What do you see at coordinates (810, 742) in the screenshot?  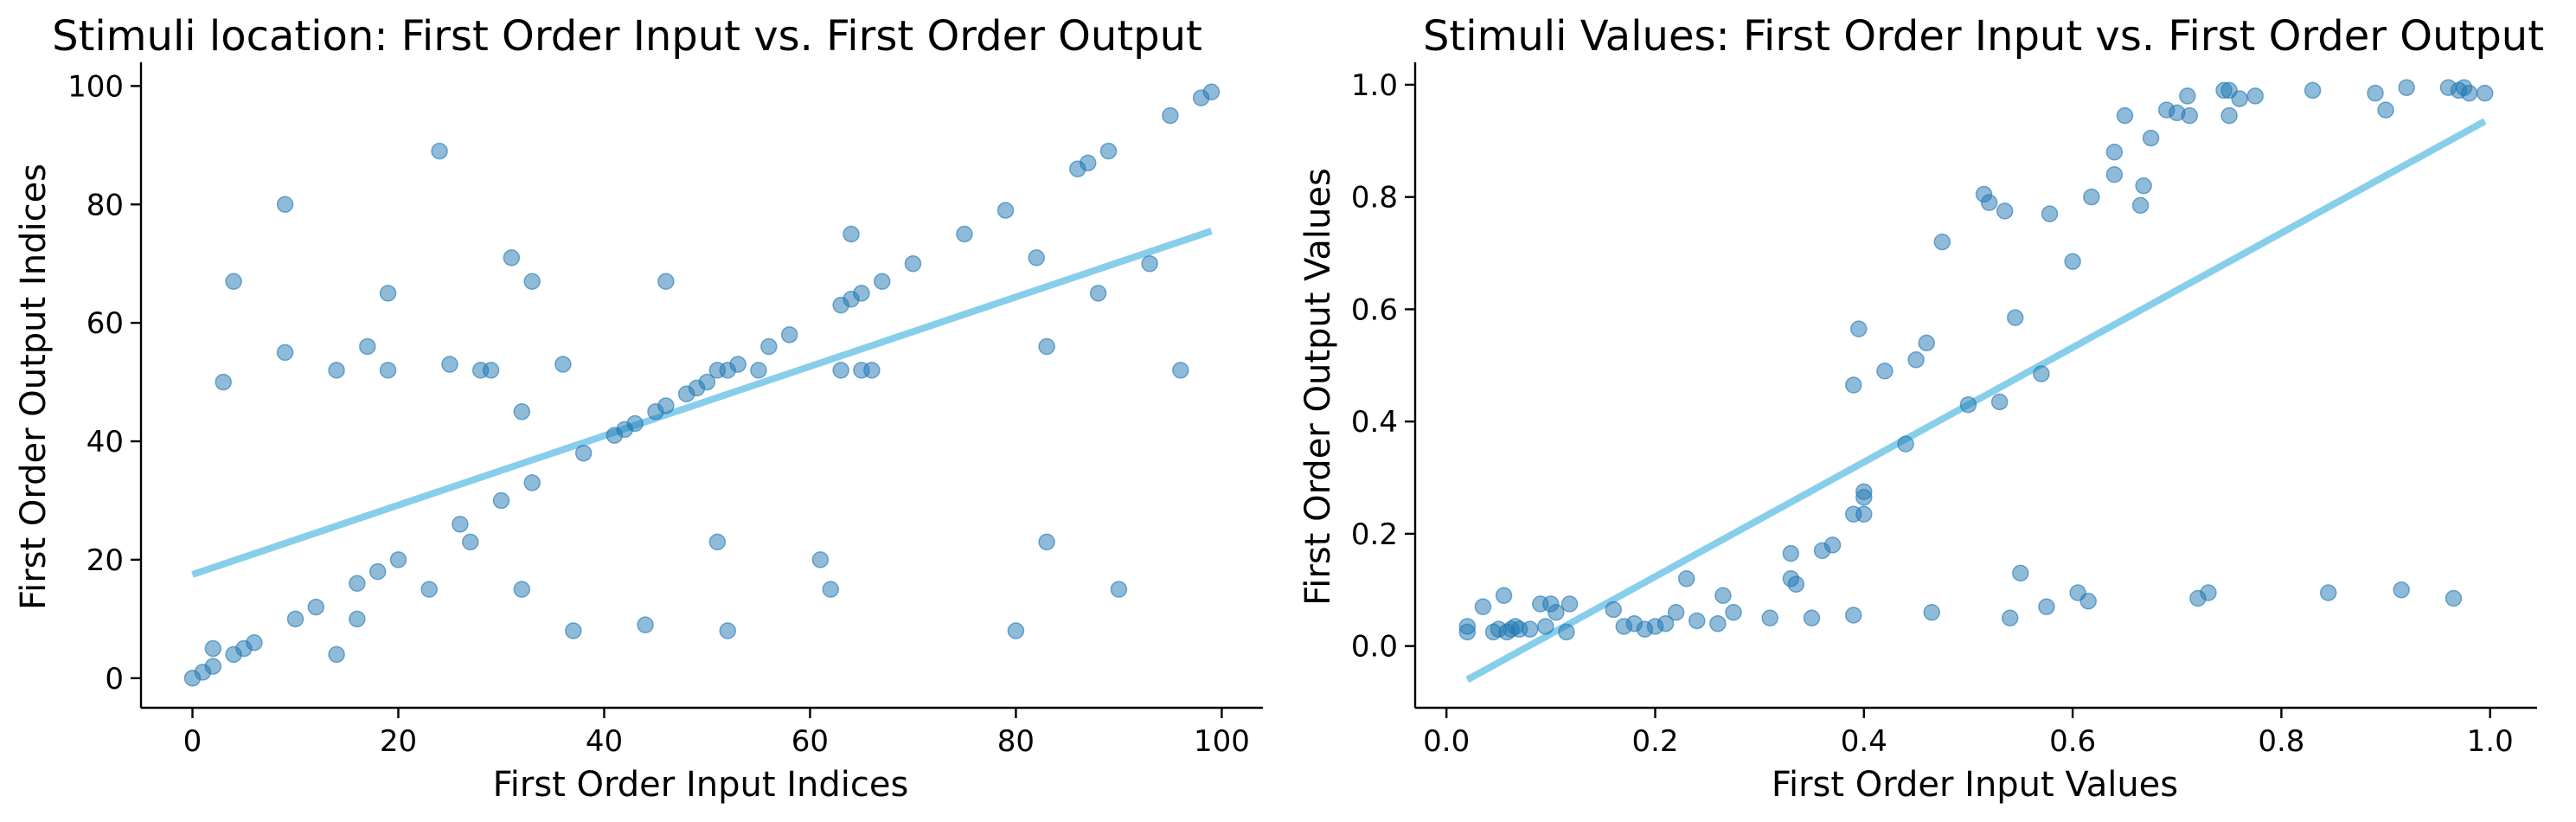 I see `x-tick-label: 60` at bounding box center [810, 742].